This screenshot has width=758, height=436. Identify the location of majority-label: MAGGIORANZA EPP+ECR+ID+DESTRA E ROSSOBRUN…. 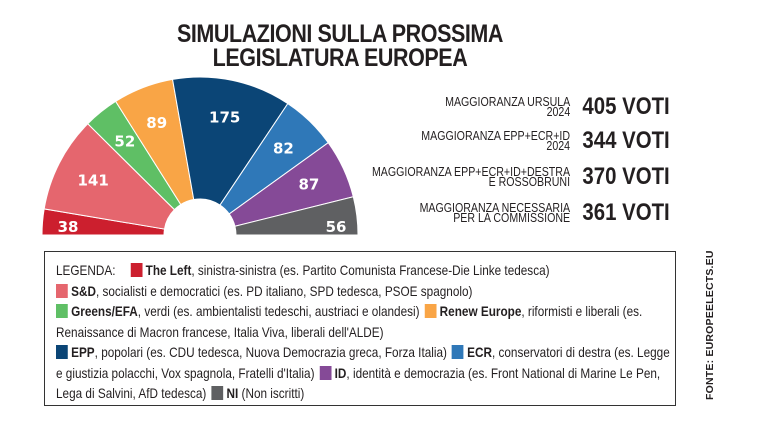
(470, 177).